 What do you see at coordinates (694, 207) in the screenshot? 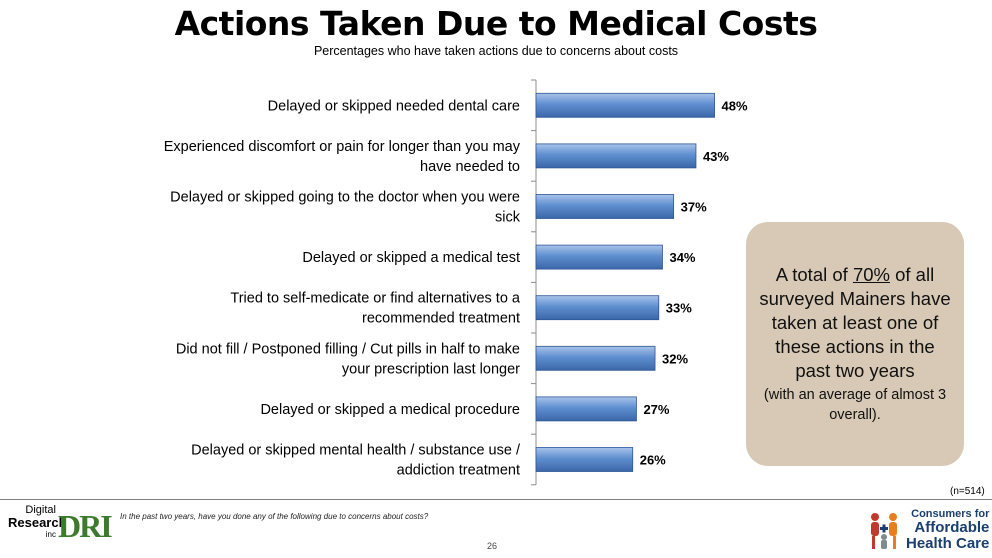
I see `bar-value-label: 37%` at bounding box center [694, 207].